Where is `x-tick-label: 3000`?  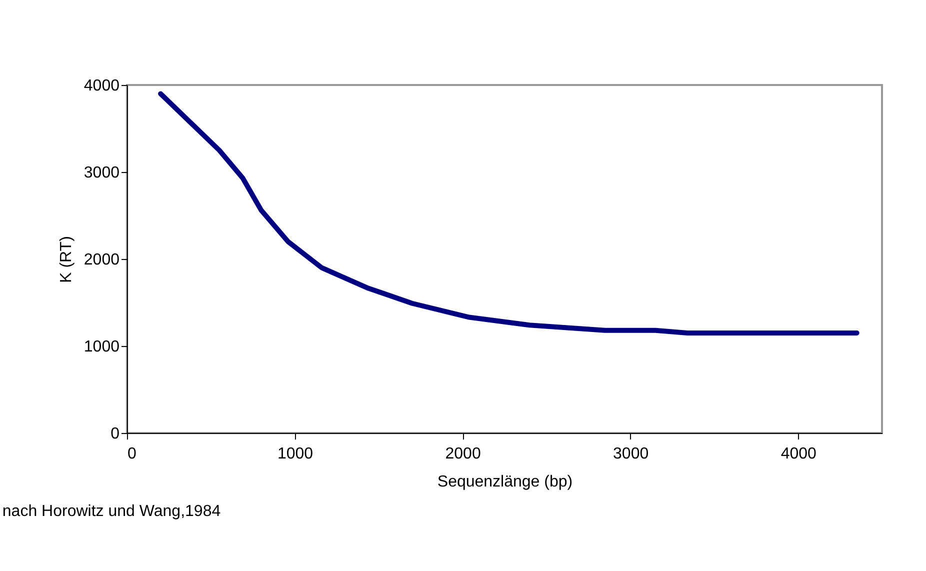
x-tick-label: 3000 is located at coordinates (631, 454).